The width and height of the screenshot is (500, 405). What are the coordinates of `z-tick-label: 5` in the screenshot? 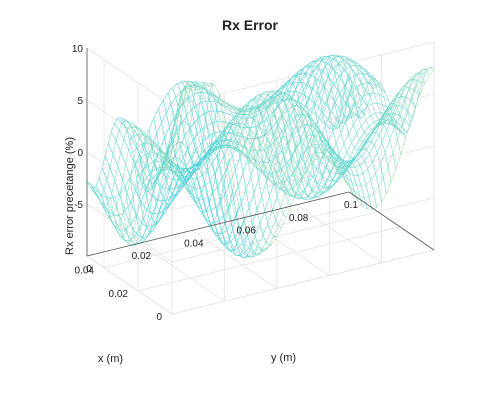 It's located at (80, 101).